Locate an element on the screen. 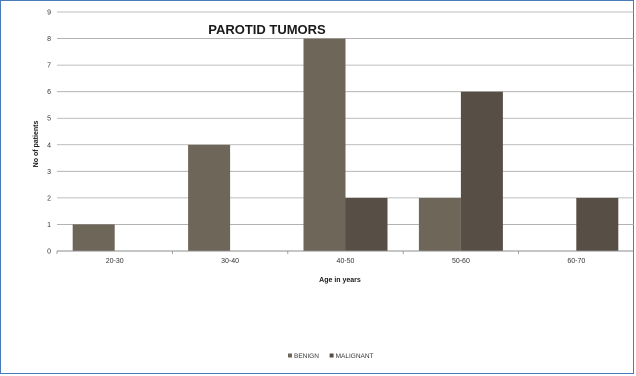  y-axis-ticks: 0 1 2 3 4 5 6 7 8 9 is located at coordinates (49, 133).